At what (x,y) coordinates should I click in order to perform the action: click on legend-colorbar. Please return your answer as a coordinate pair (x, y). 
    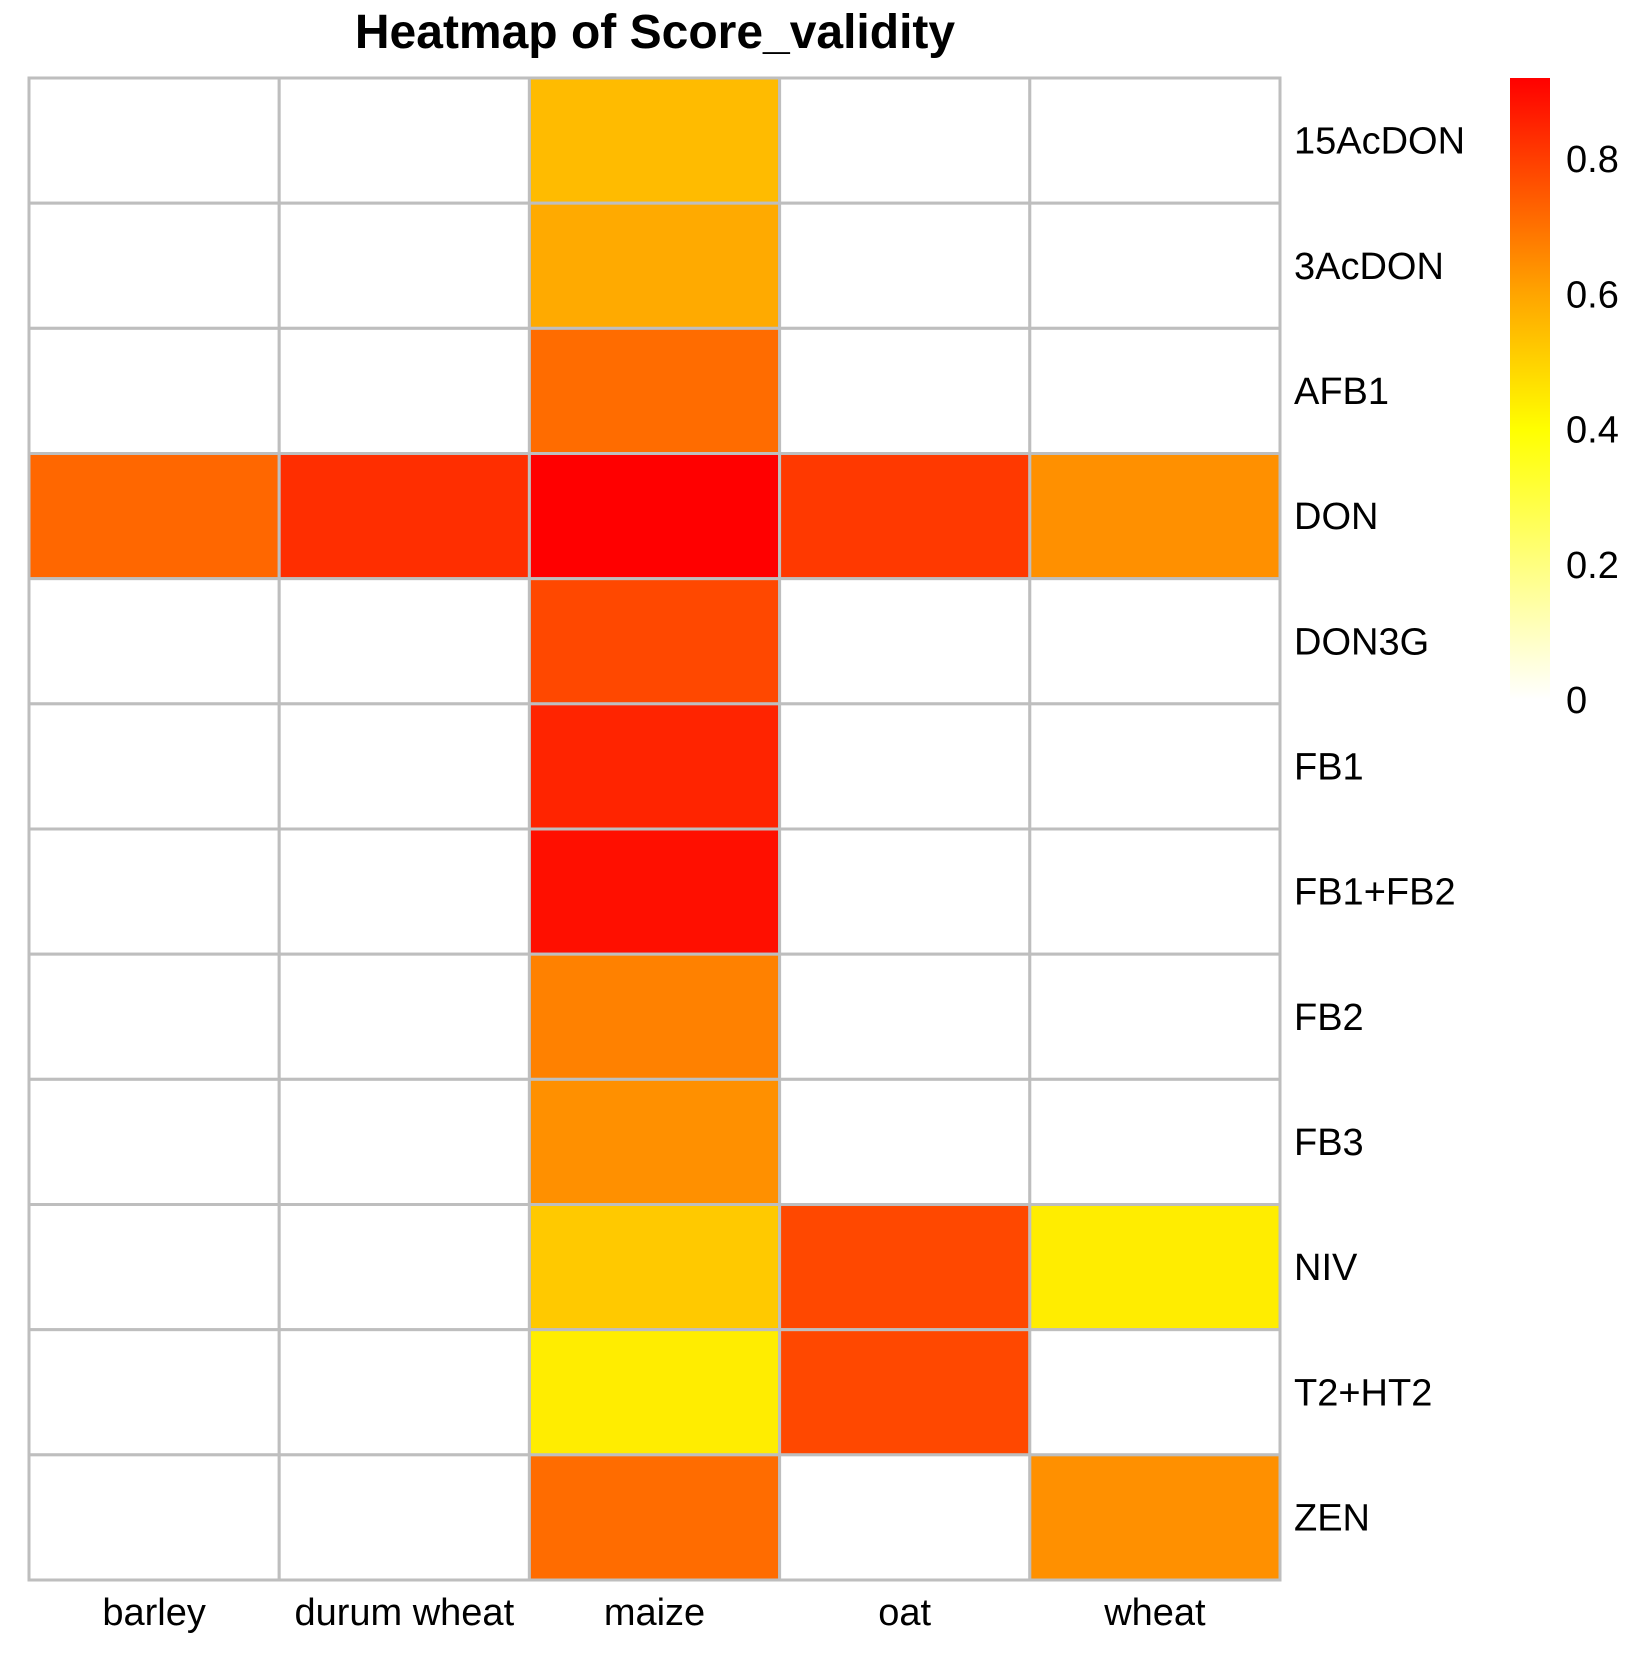
    Looking at the image, I should click on (1530, 389).